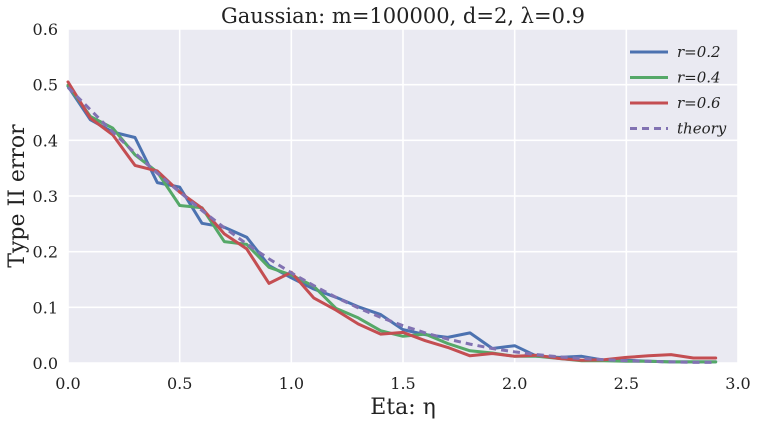 This screenshot has width=757, height=428. I want to click on x-tick-label: 3.0, so click(737, 383).